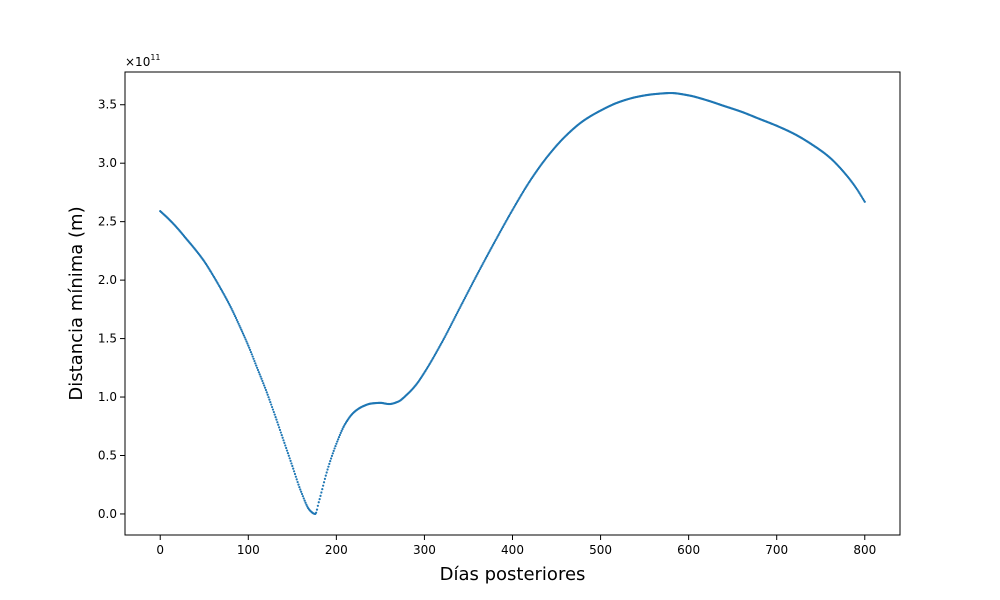 This screenshot has height=600, width=1000. Describe the element at coordinates (516, 546) in the screenshot. I see `x-axis-ticks: 0 100 200 300 400 500 600 700 800` at that location.